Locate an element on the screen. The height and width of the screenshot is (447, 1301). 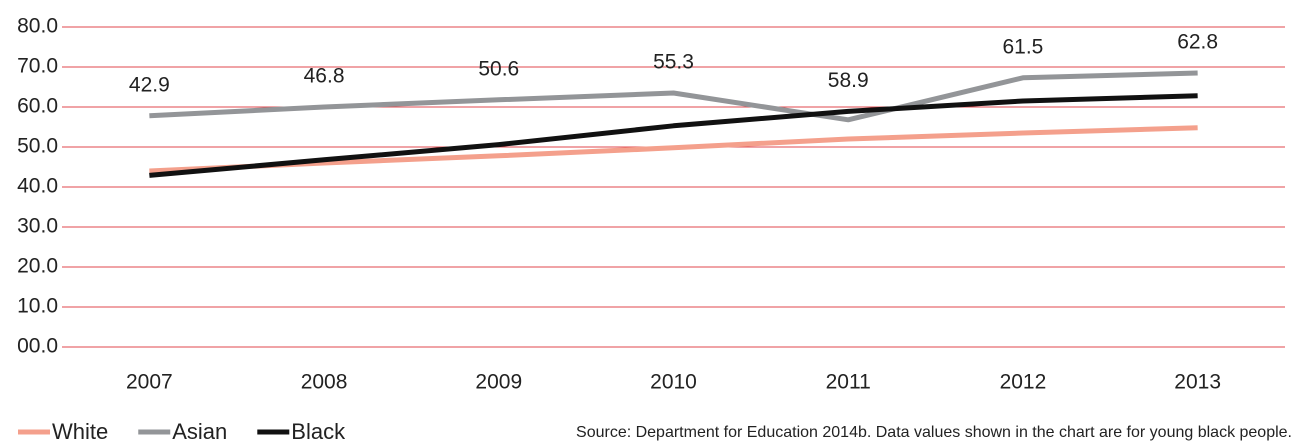
data-label: 62.8 is located at coordinates (1197, 42).